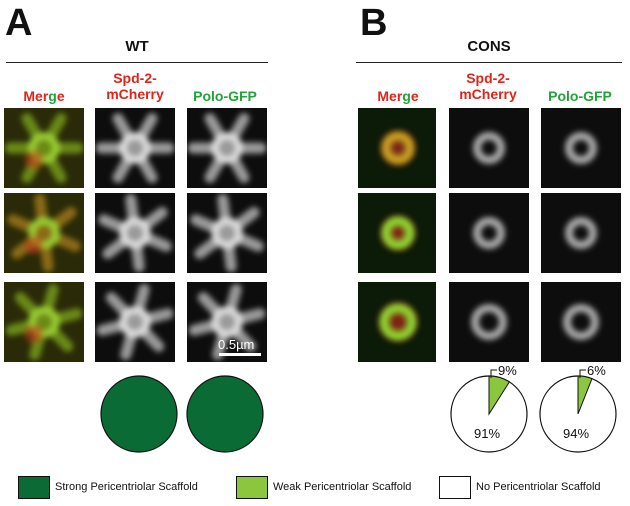 Image resolution: width=630 pixels, height=506 pixels. What do you see at coordinates (135, 233) in the screenshot?
I see `micrograph-a-spd2-row2` at bounding box center [135, 233].